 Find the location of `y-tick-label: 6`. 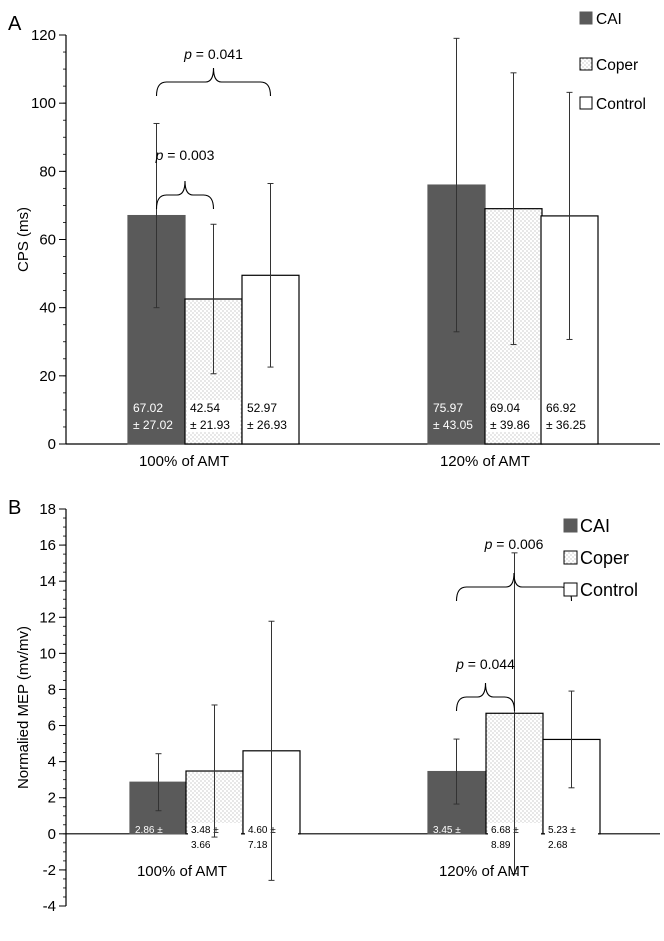

y-tick-label: 6 is located at coordinates (52, 726).